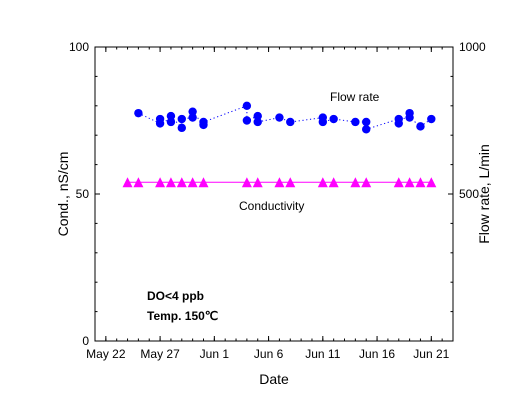  Describe the element at coordinates (469, 194) in the screenshot. I see `right-y-tick-label: 500` at that location.